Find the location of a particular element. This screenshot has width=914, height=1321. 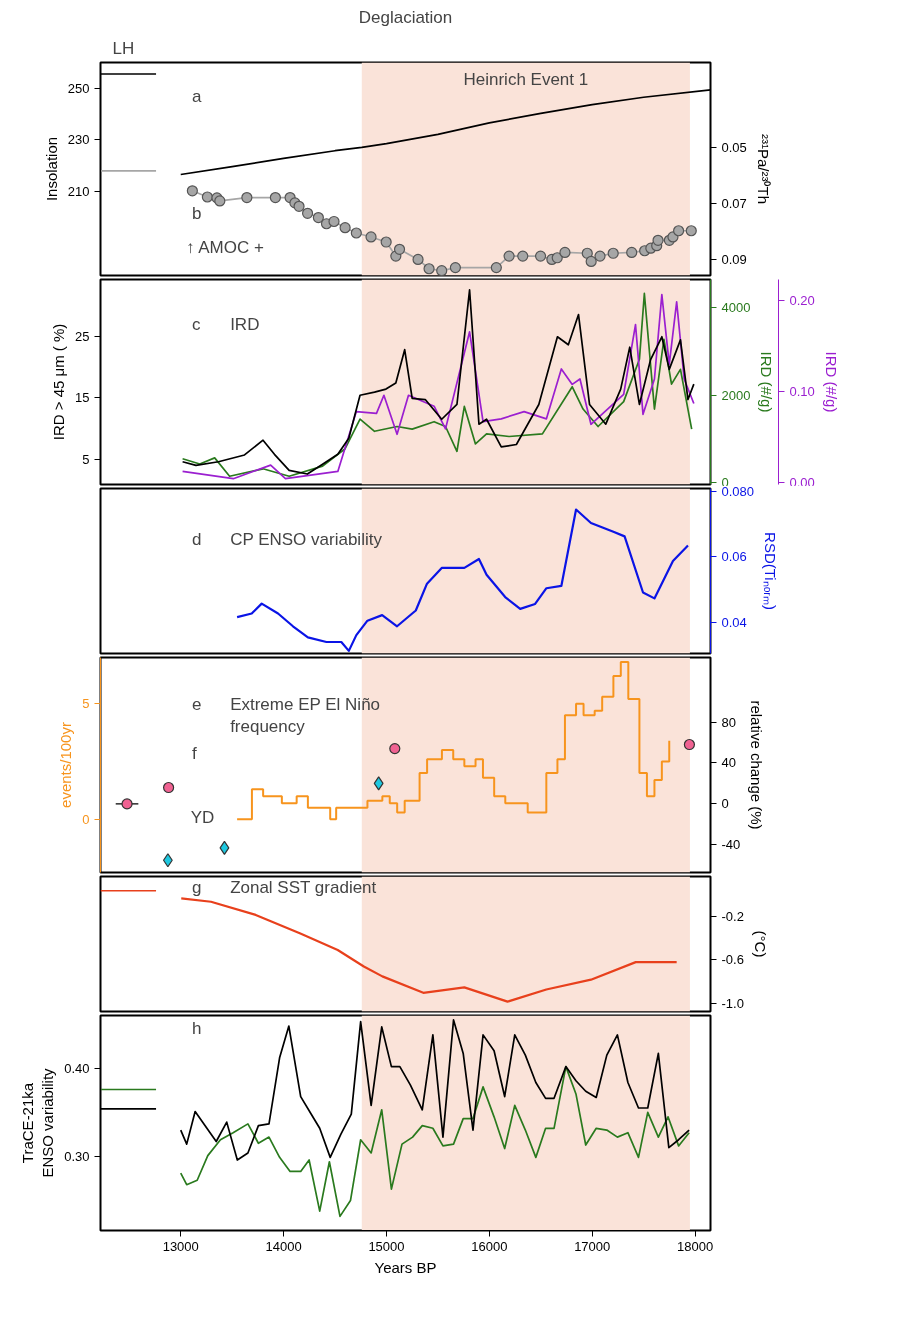

x-tick-label: 16000 is located at coordinates (489, 1246).